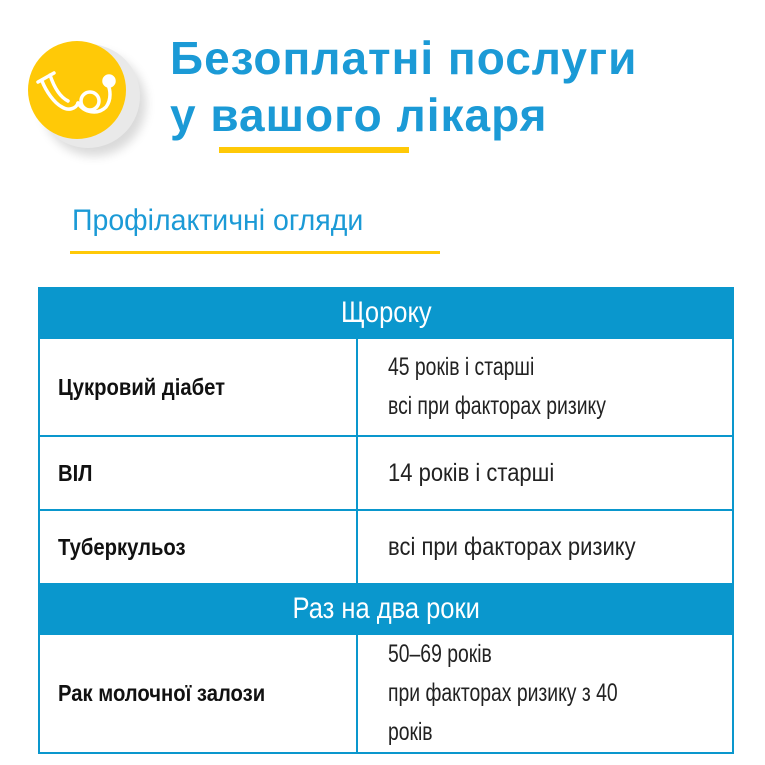 This screenshot has height=765, width=765. Describe the element at coordinates (471, 472) in the screenshot. I see `row-value: 14 років і старші` at that location.